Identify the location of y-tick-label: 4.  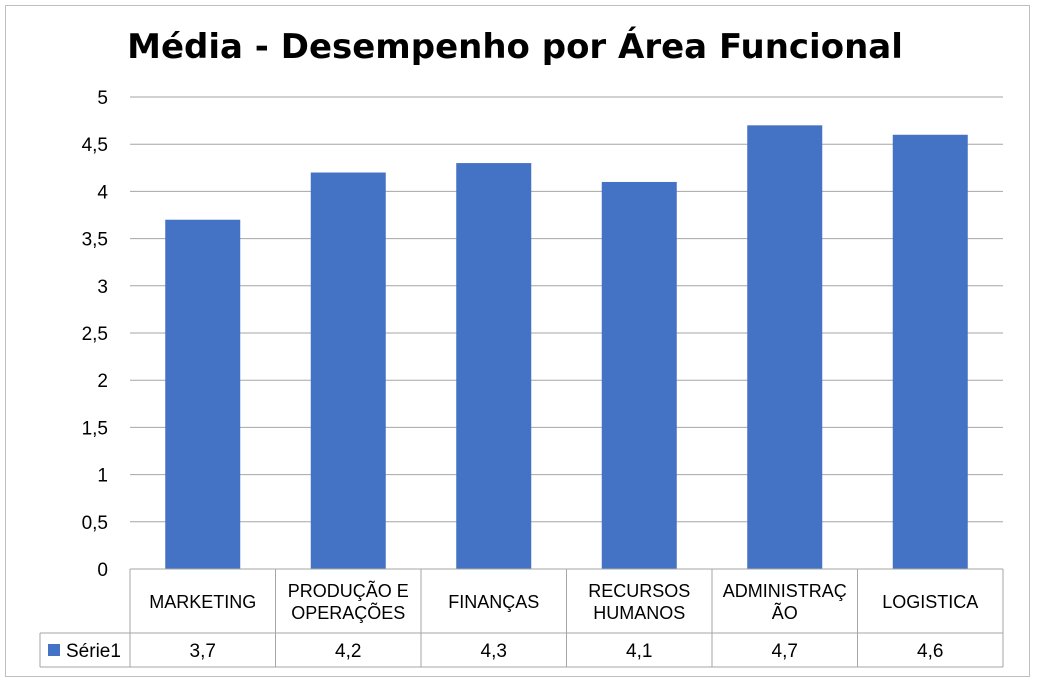
(102, 192).